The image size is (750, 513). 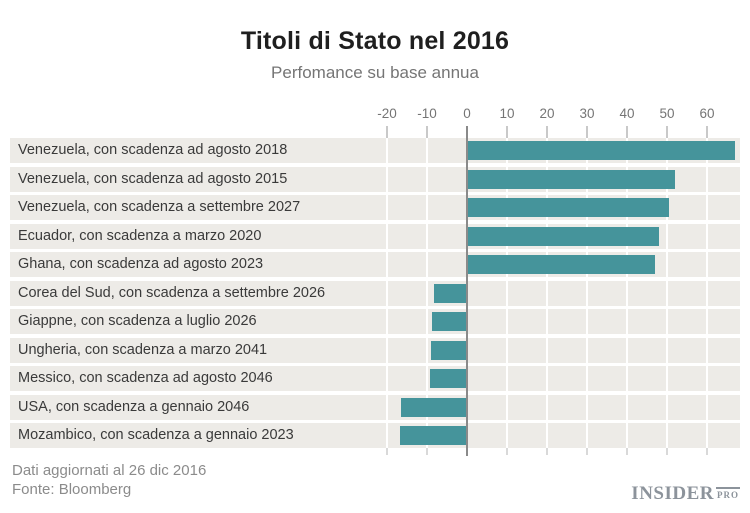 I want to click on x-axis-tick-label: 60, so click(x=707, y=113).